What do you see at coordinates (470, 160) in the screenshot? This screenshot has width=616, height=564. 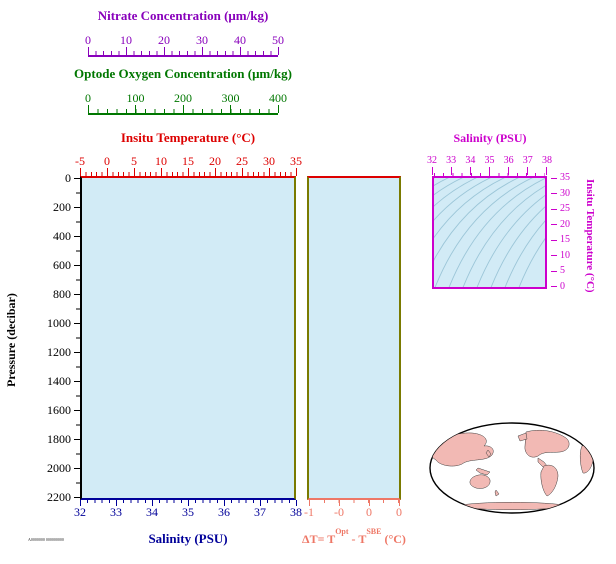 I see `ts-salinity-tick-label: 34` at bounding box center [470, 160].